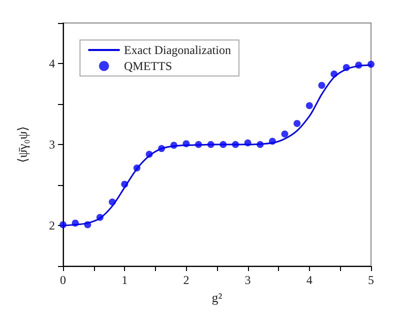 The image size is (399, 324). I want to click on x-axis-title: g², so click(217, 297).